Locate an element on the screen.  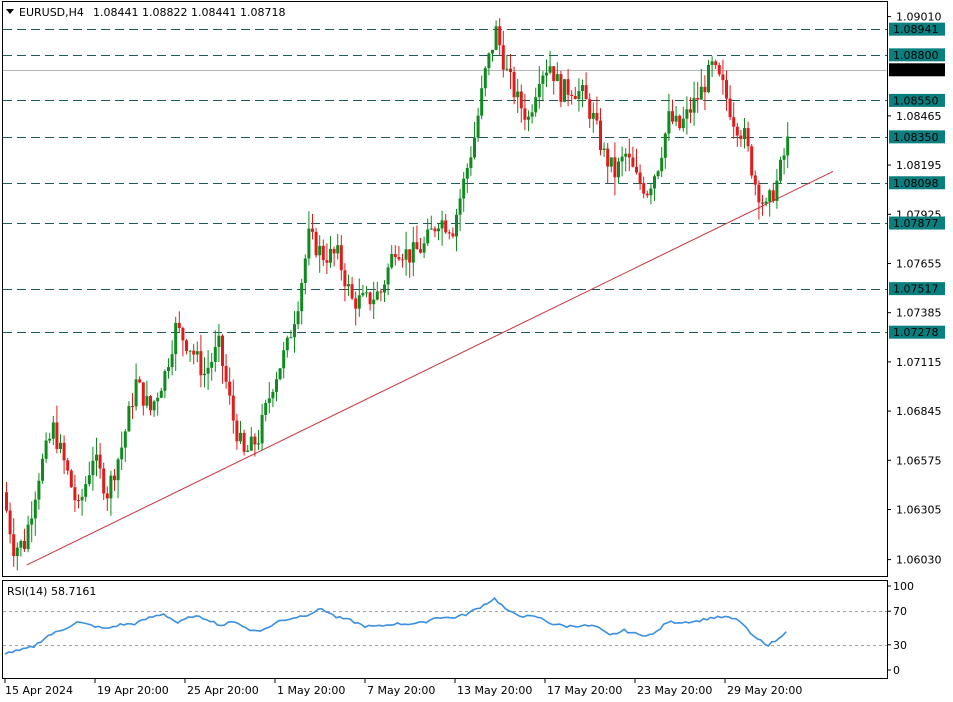
price-tick-label: 1.08195 is located at coordinates (919, 165).